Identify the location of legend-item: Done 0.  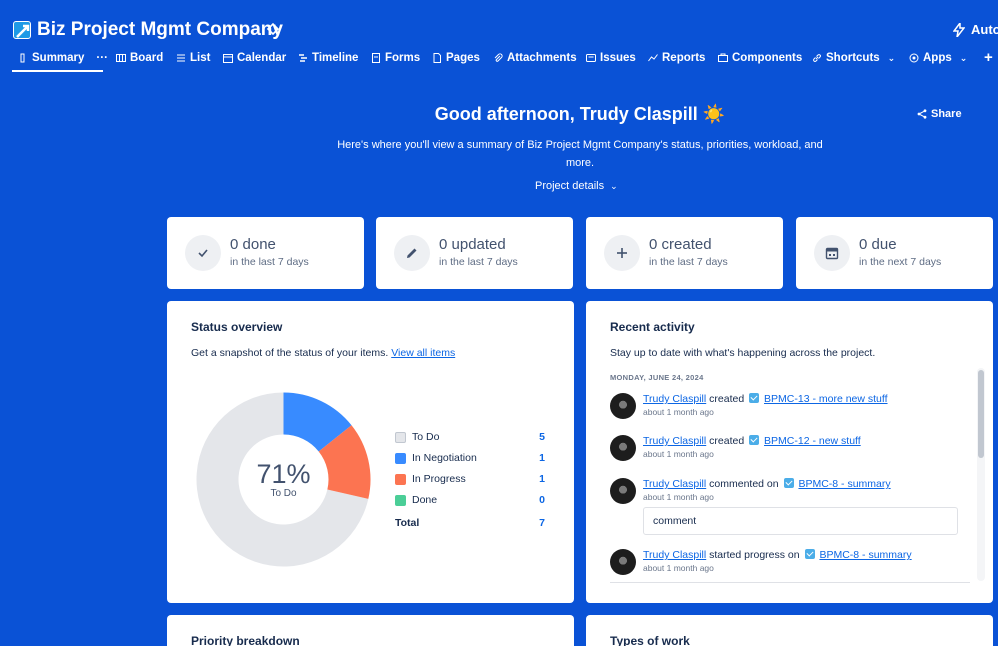
(470, 501).